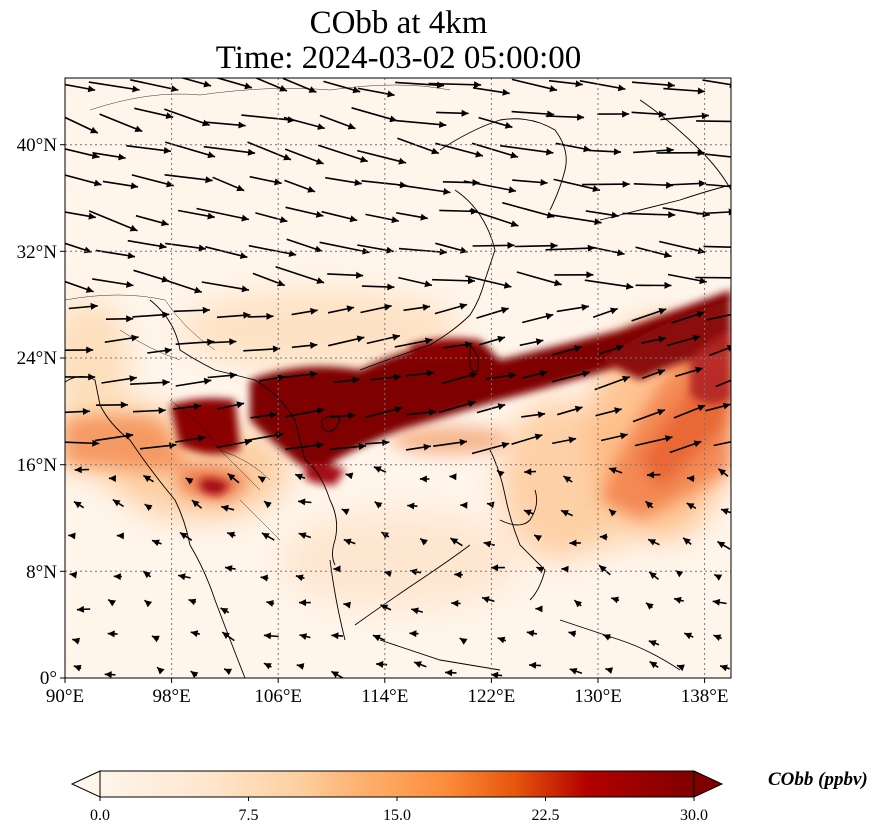  I want to click on y-tick-label: 0°, so click(48, 678).